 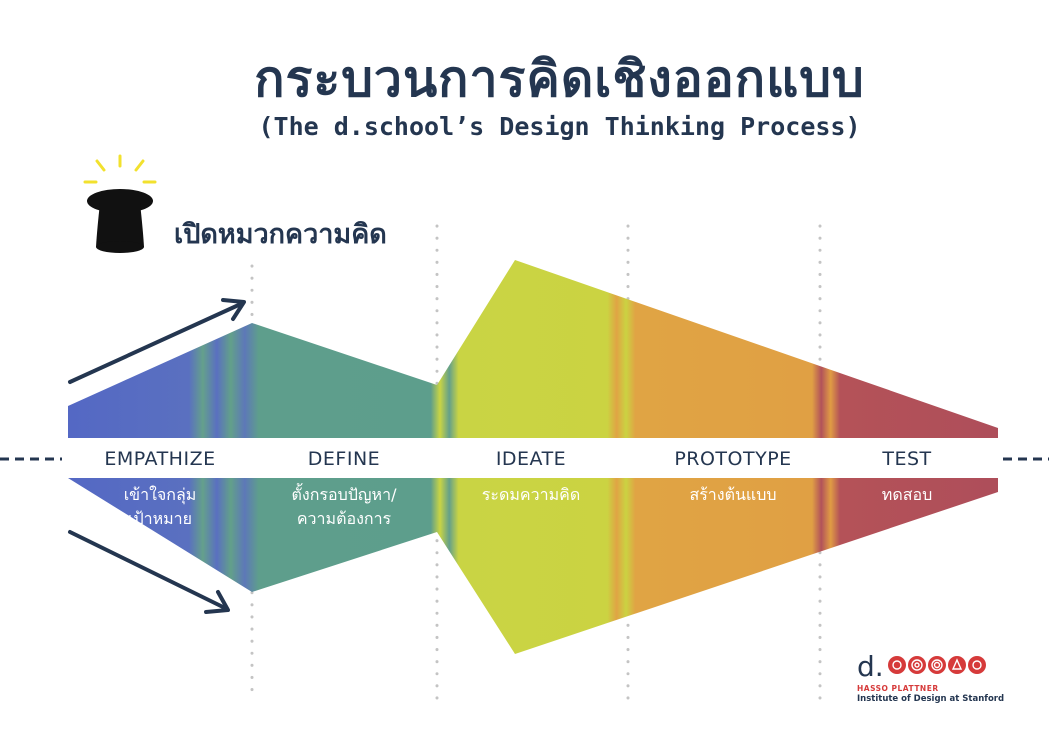 I want to click on stage-label-define: DEFINE, so click(x=344, y=459).